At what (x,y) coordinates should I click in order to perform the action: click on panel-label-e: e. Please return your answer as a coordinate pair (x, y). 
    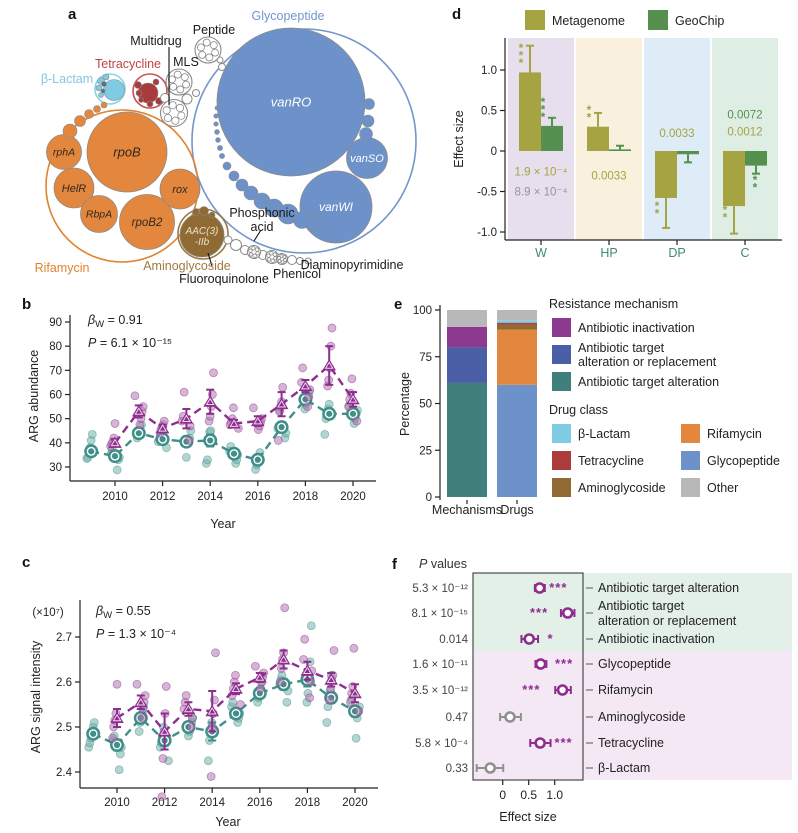
    Looking at the image, I should click on (398, 304).